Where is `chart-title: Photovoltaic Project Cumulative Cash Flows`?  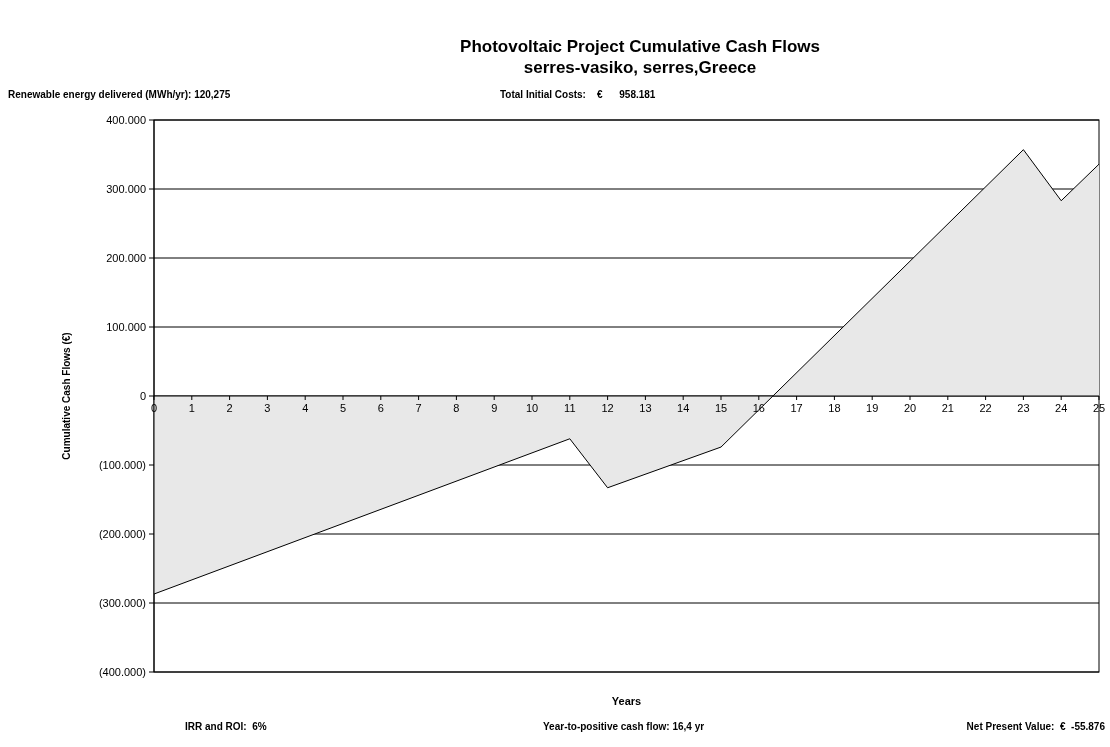
chart-title: Photovoltaic Project Cumulative Cash Flows is located at coordinates (640, 46).